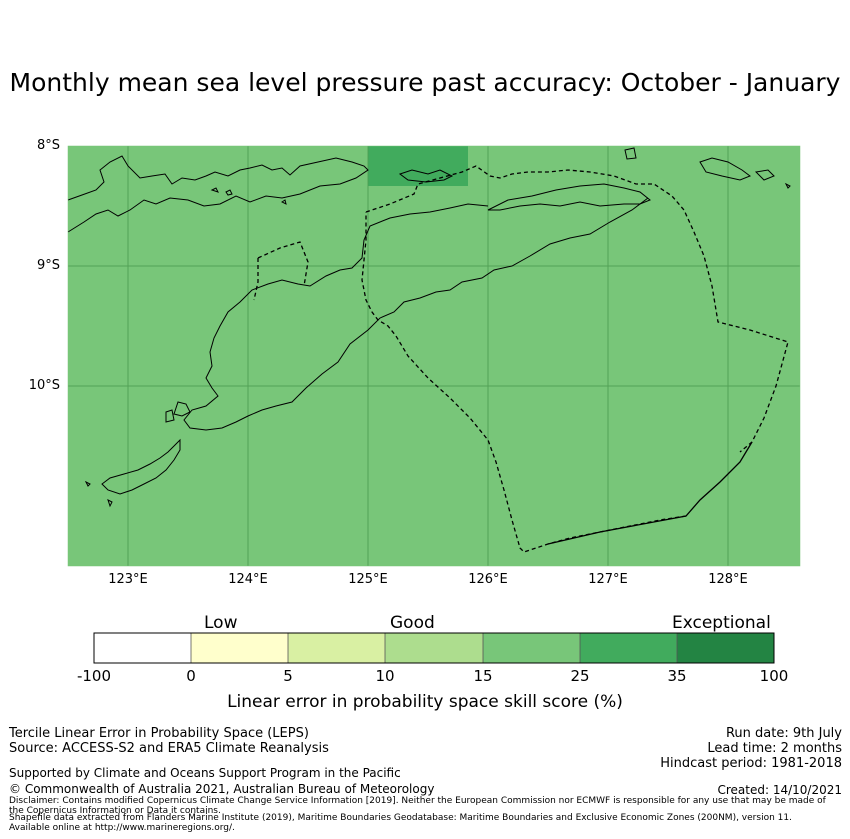 This screenshot has width=850, height=839. What do you see at coordinates (500, 176) in the screenshot?
I see `small-islands` at bounding box center [500, 176].